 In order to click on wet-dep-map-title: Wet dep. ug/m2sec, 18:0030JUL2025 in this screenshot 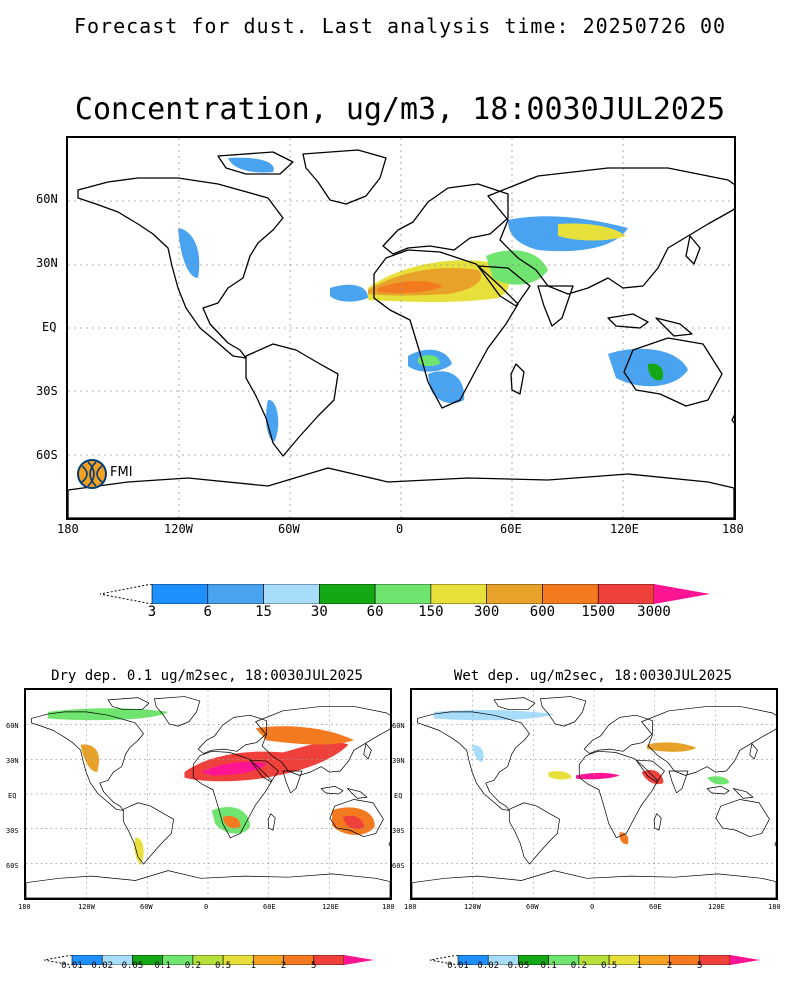, I will do `click(593, 676)`.